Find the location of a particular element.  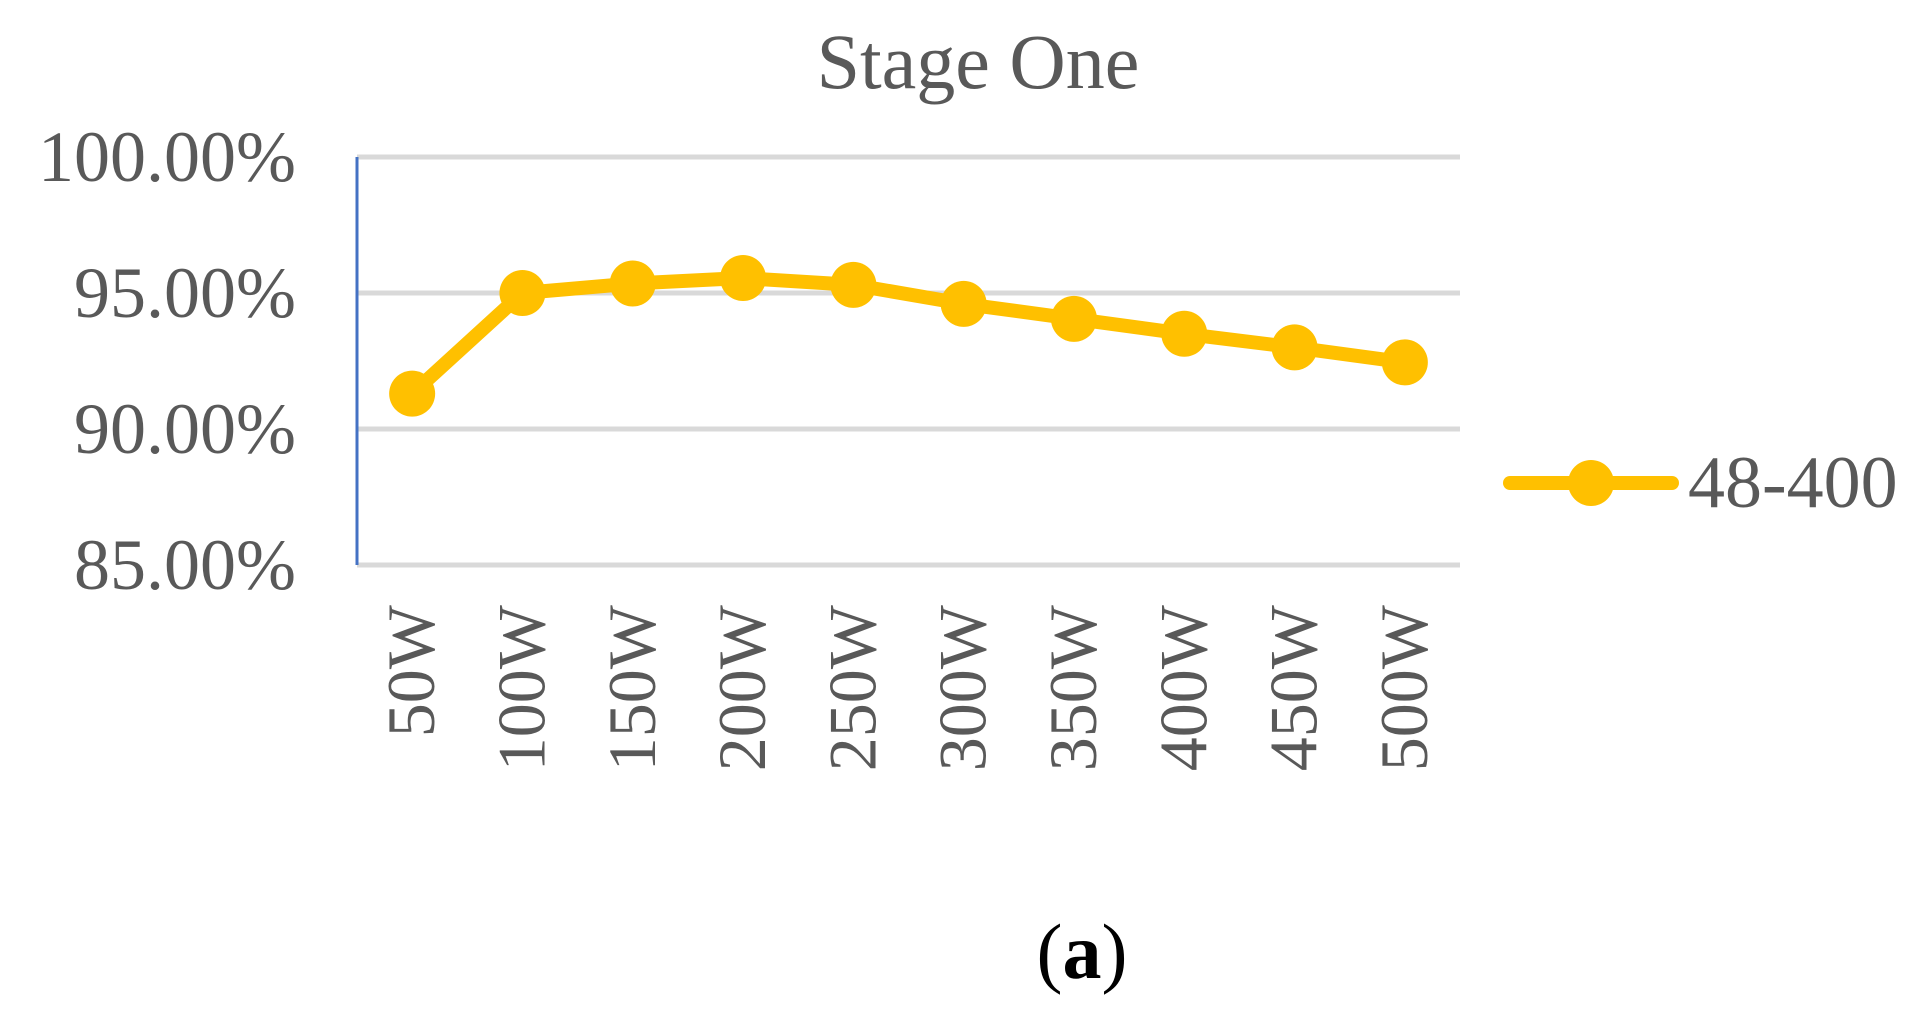

legend: 48-400 is located at coordinates (1700, 483).